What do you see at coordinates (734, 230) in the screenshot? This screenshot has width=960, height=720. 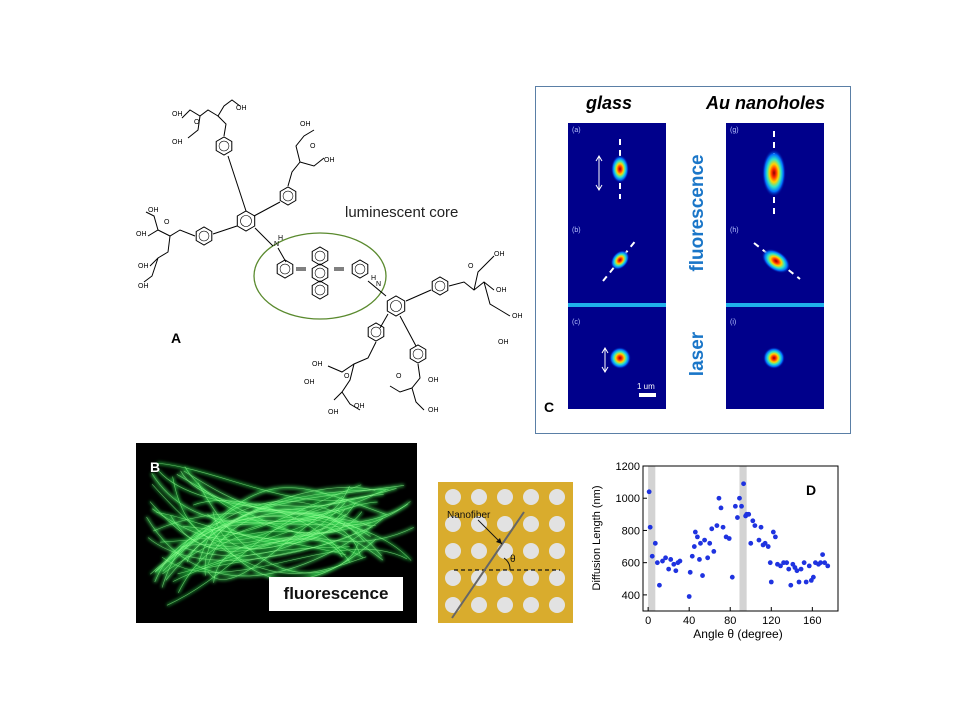 I see `subpanel-label-h: (h)` at bounding box center [734, 230].